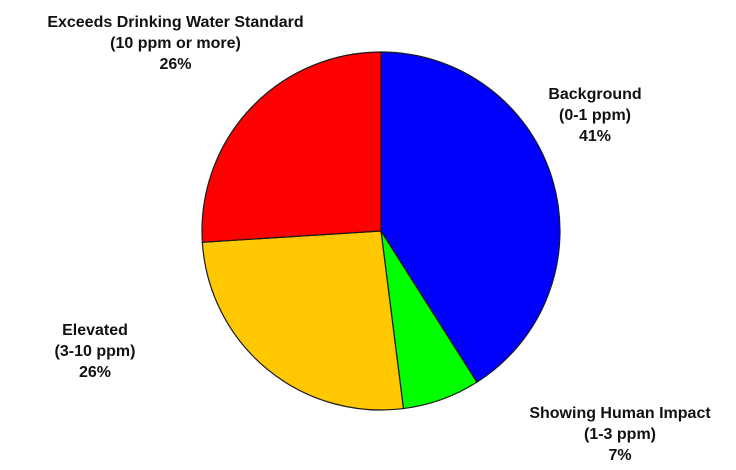 Image resolution: width=736 pixels, height=470 pixels. What do you see at coordinates (595, 94) in the screenshot?
I see `slice-label-background-category: Background` at bounding box center [595, 94].